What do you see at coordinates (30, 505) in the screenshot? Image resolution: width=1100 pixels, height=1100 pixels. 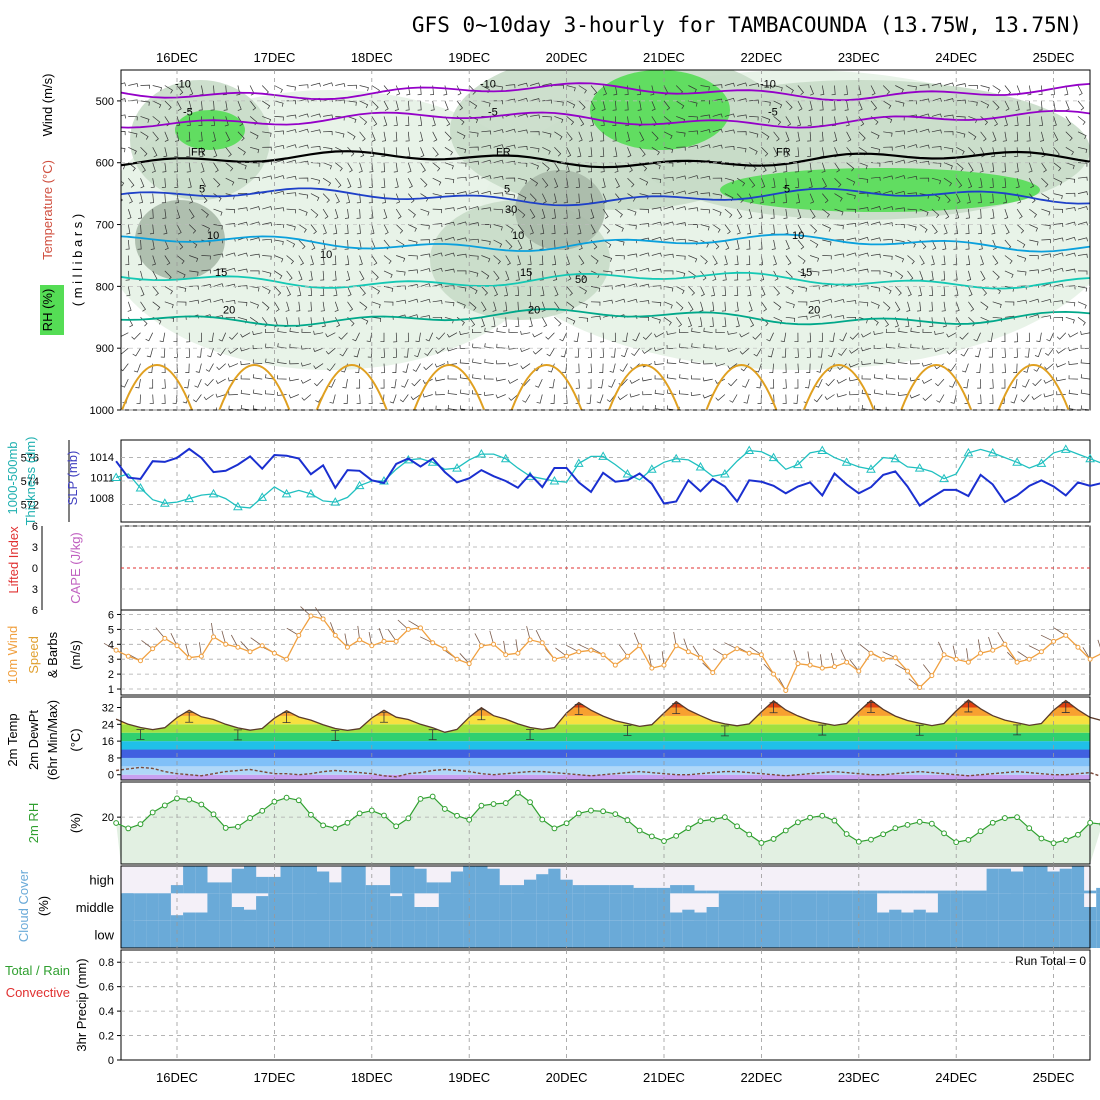 I see `thickness-tick-label: 572` at bounding box center [30, 505].